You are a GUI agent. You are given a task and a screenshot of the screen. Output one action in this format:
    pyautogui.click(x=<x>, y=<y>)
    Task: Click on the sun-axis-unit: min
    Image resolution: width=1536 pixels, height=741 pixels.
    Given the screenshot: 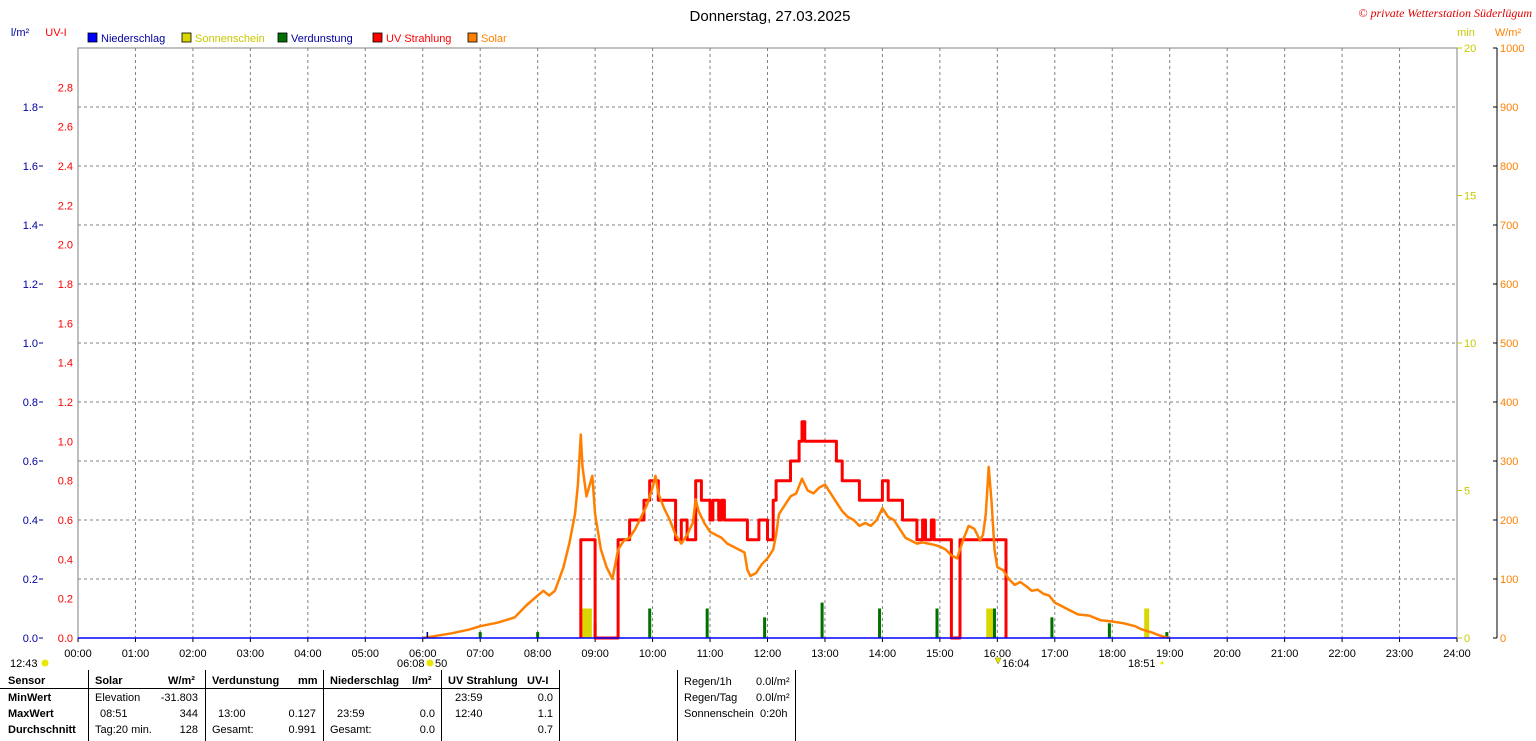 What is the action you would take?
    pyautogui.click(x=1466, y=33)
    